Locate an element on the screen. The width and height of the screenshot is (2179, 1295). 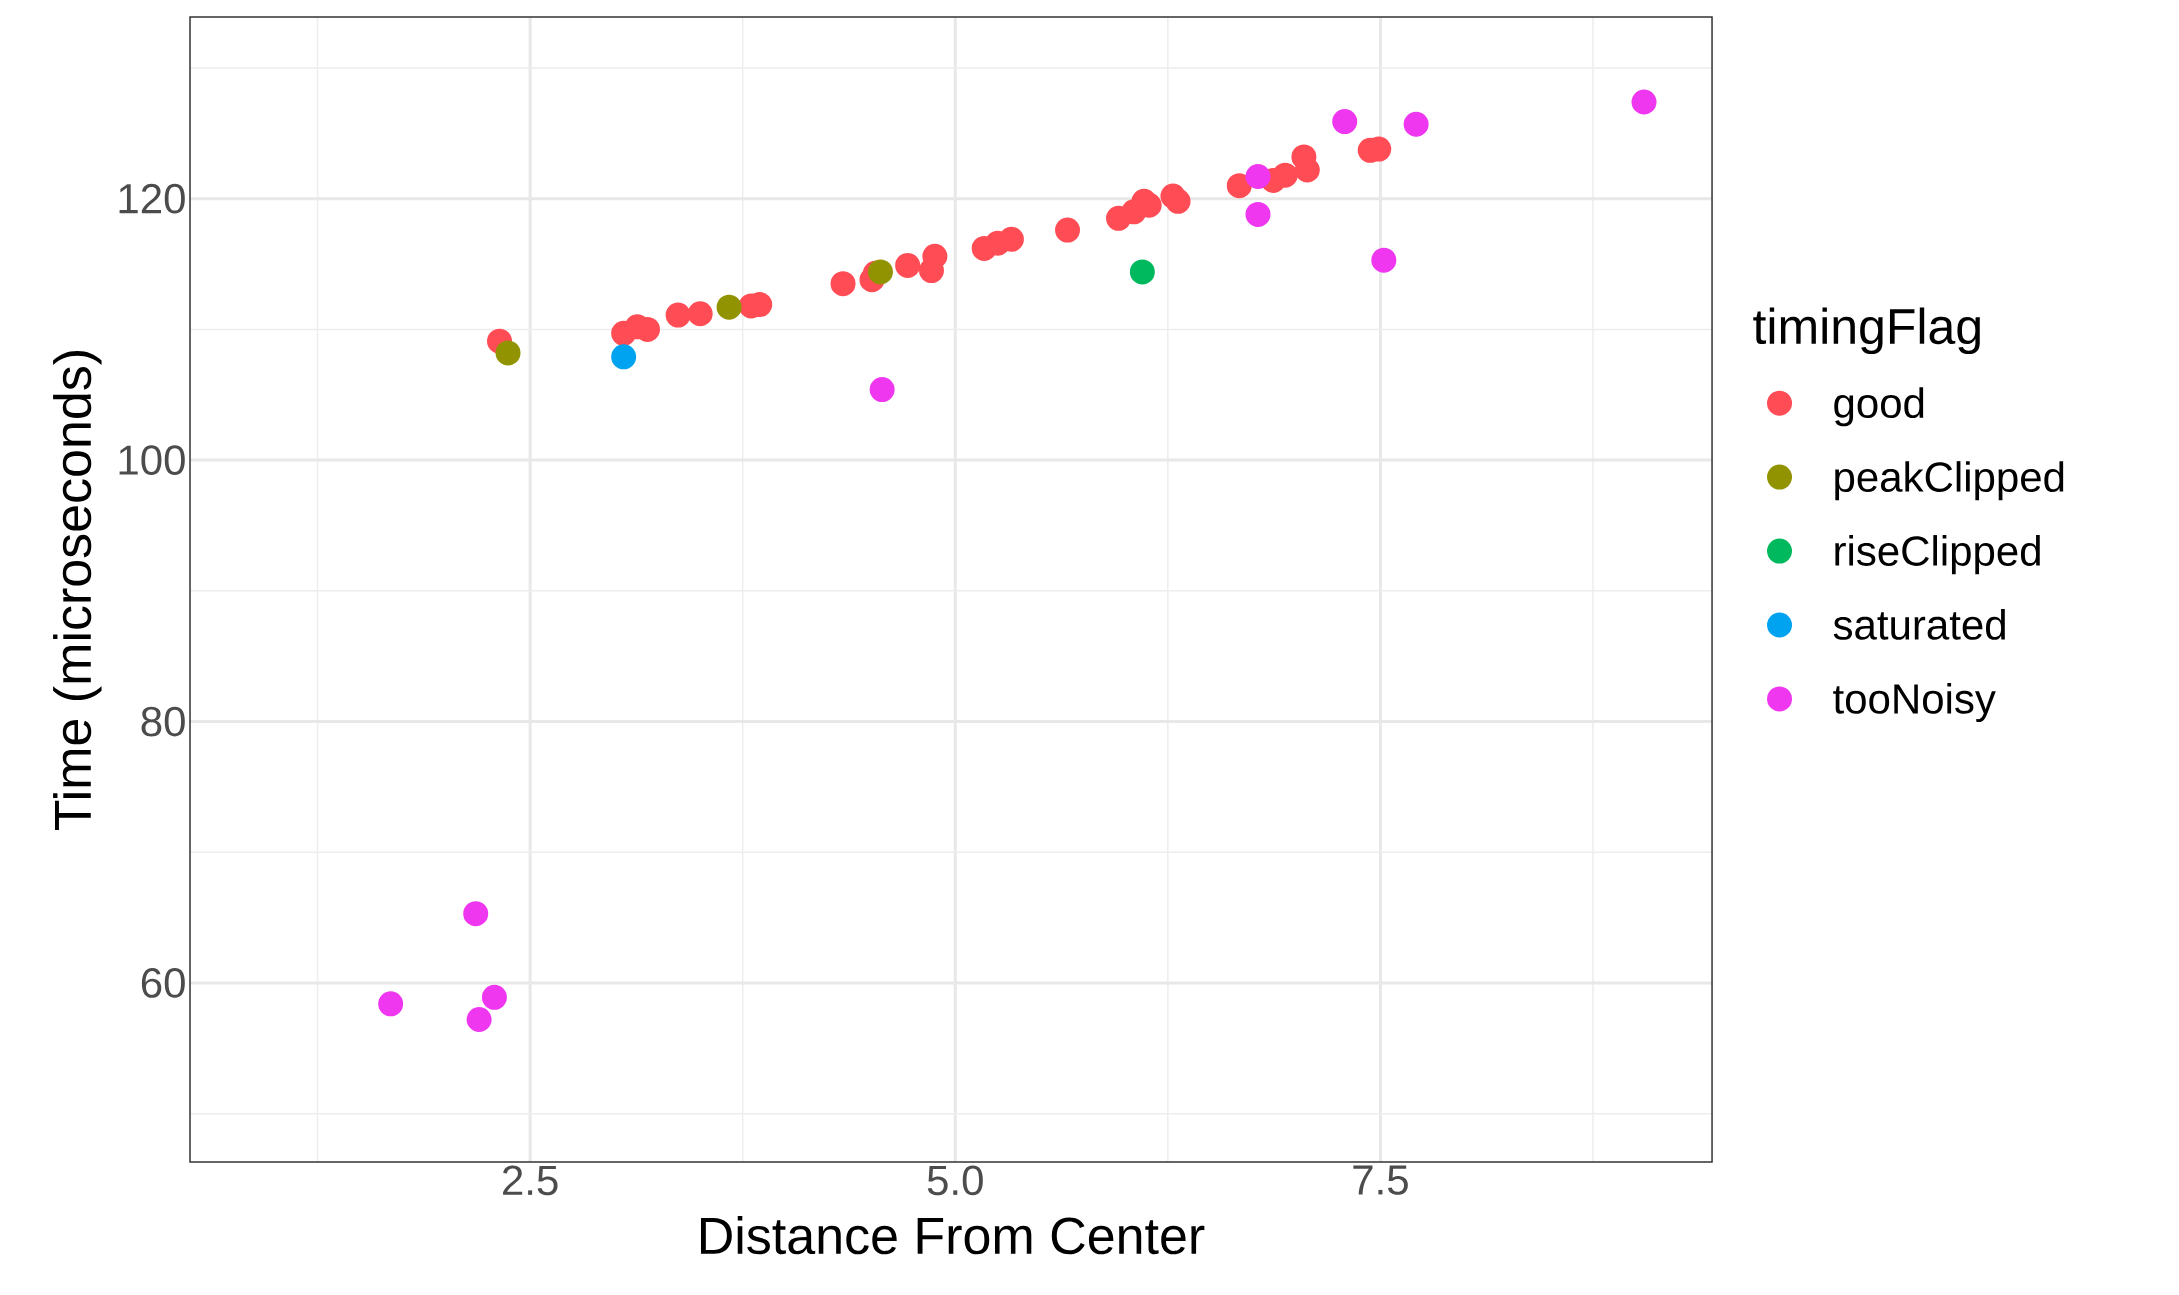
y-axis-title: Time (microseconds) is located at coordinates (77, 591).